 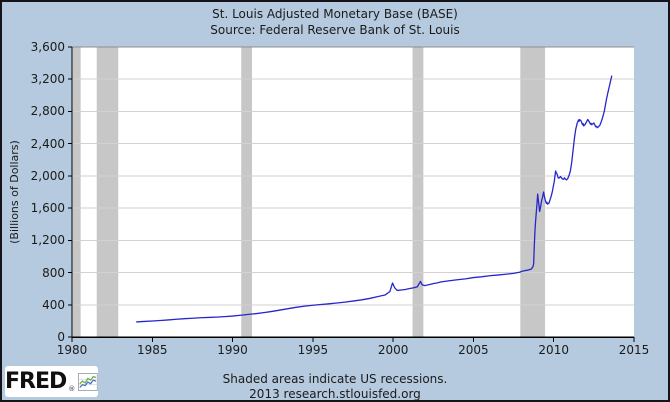 I want to click on fred-logo: FRED ®, so click(x=51, y=381).